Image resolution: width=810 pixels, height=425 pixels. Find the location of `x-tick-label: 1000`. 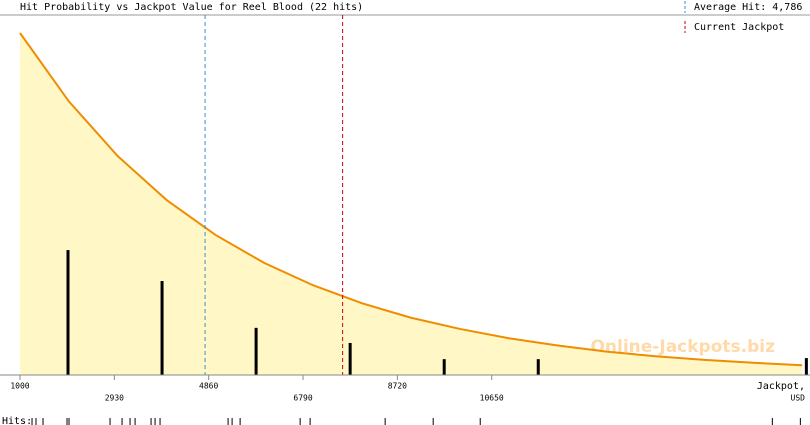

x-tick-label: 1000 is located at coordinates (19, 386).